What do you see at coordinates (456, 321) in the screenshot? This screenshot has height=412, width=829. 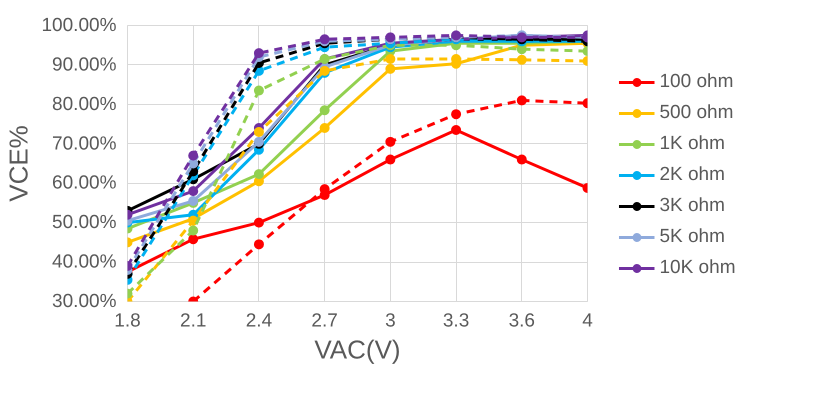 I see `x-tick-label: 3.3` at bounding box center [456, 321].